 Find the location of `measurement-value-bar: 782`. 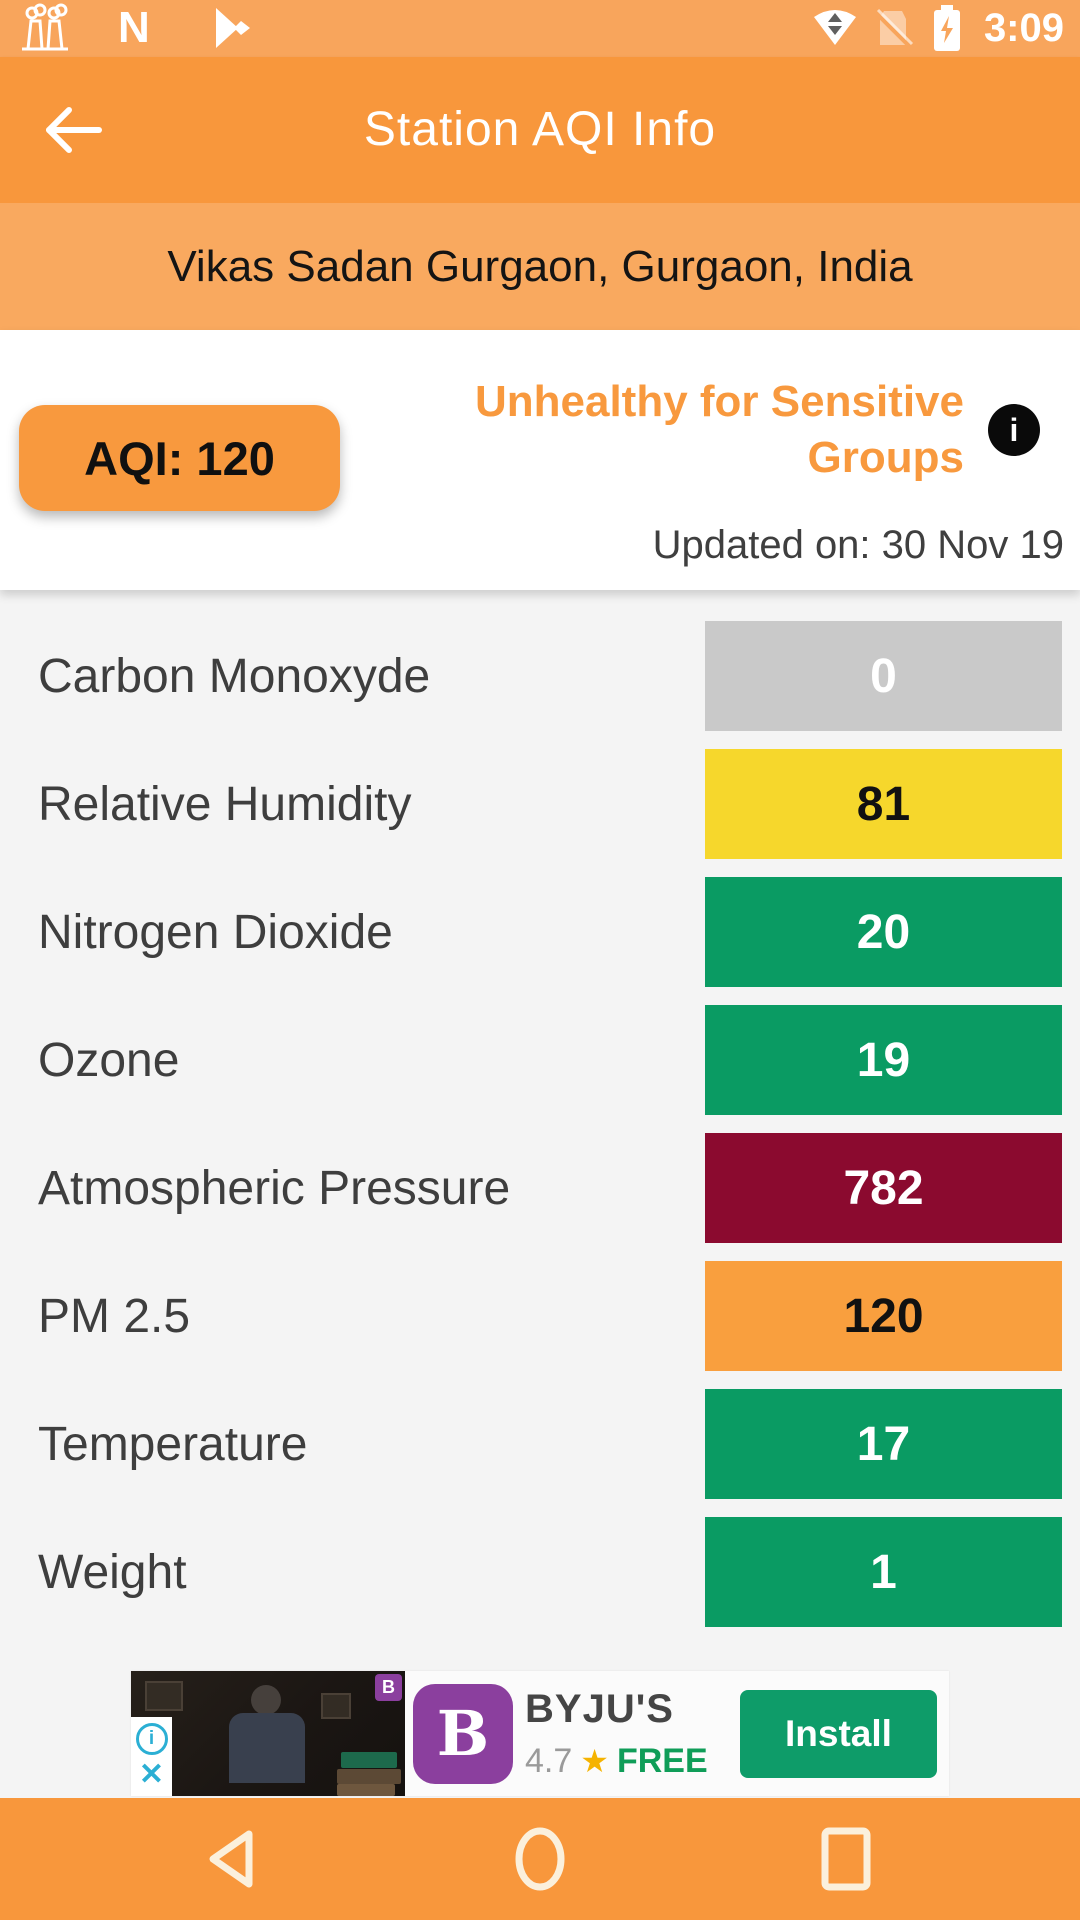

measurement-value-bar: 782 is located at coordinates (883, 1188).